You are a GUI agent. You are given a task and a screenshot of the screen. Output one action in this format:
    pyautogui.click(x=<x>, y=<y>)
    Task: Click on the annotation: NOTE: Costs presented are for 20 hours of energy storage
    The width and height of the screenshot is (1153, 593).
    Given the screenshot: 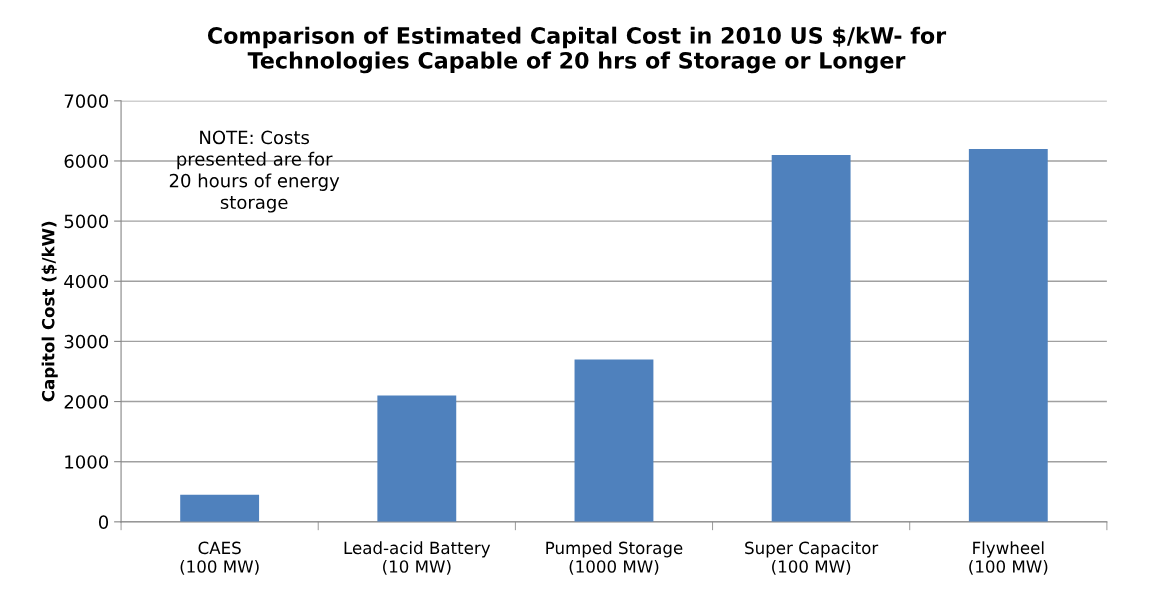 What is the action you would take?
    pyautogui.click(x=254, y=171)
    